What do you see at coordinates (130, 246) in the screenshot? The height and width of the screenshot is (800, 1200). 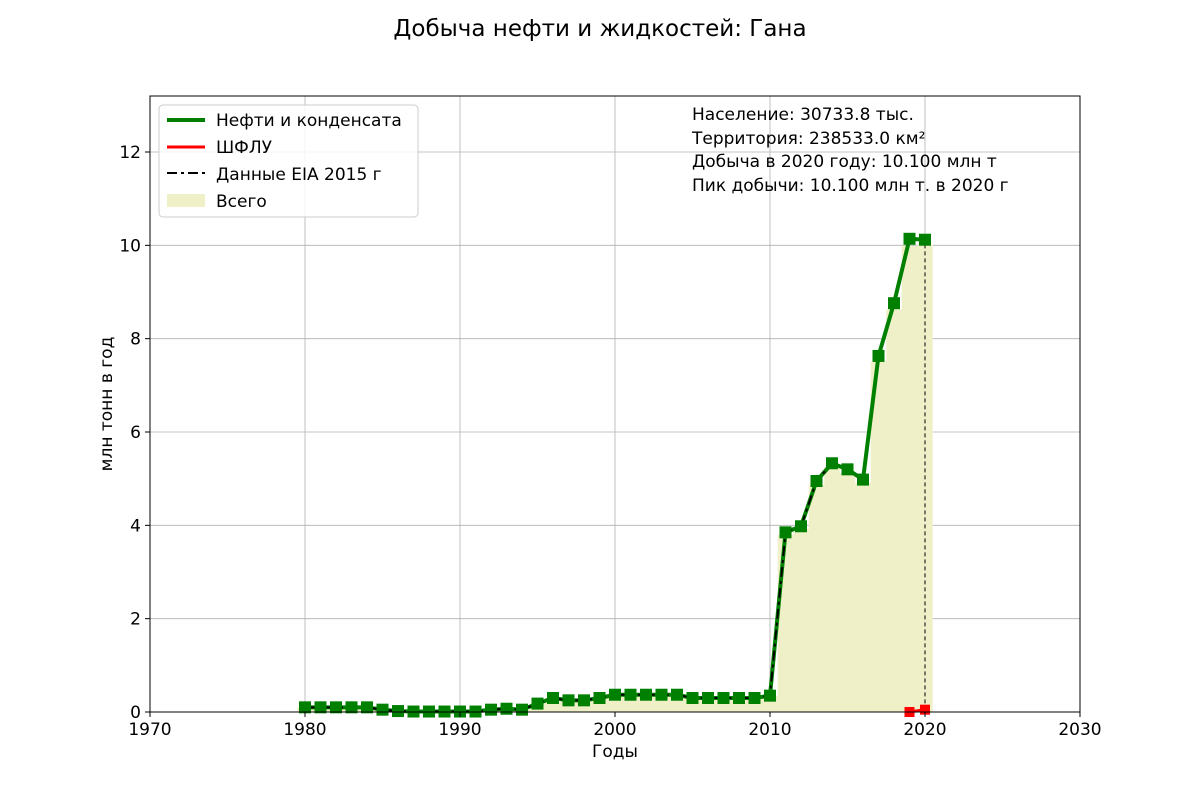 I see `y-tick-label: 10` at bounding box center [130, 246].